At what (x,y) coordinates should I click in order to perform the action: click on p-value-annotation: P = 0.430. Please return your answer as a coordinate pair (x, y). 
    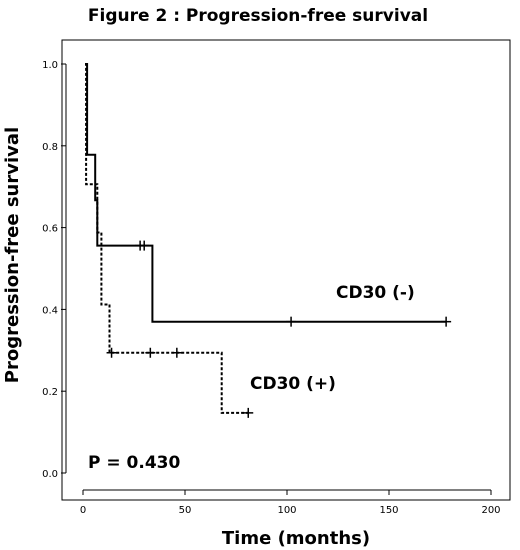
    Looking at the image, I should click on (134, 463).